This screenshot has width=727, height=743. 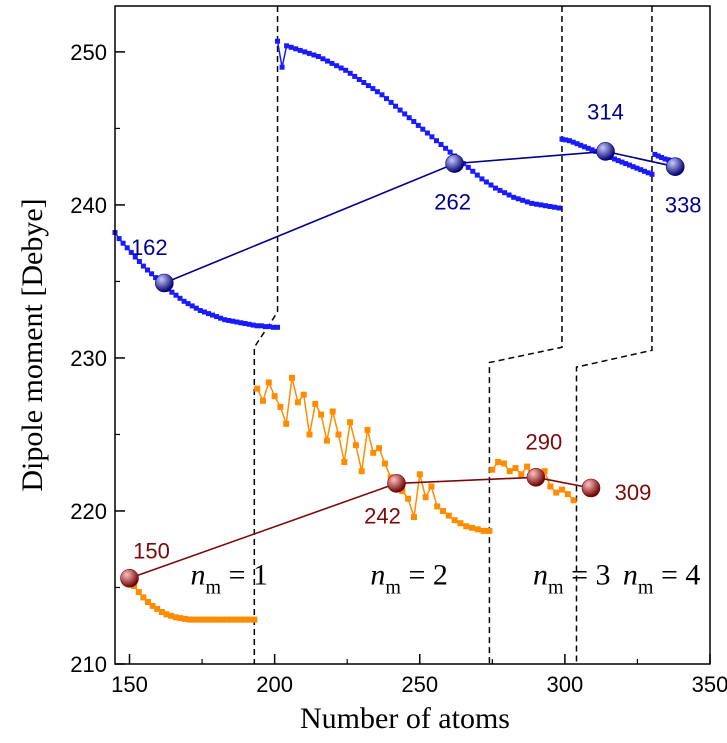 What do you see at coordinates (452, 202) in the screenshot?
I see `blue-line-label-262: 262` at bounding box center [452, 202].